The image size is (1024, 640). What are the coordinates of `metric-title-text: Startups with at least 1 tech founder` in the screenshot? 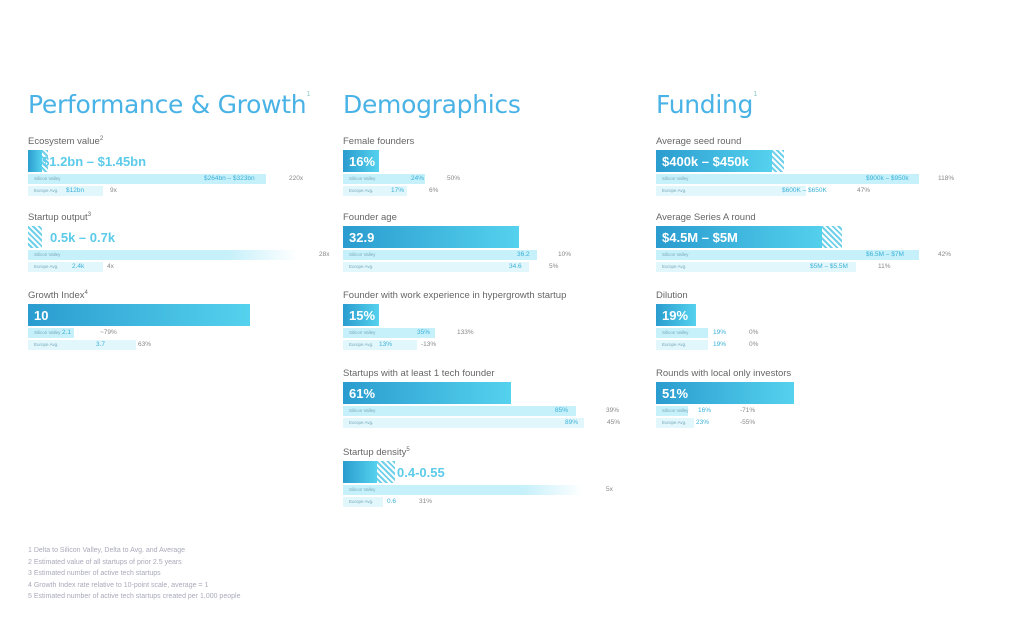 It's located at (419, 373).